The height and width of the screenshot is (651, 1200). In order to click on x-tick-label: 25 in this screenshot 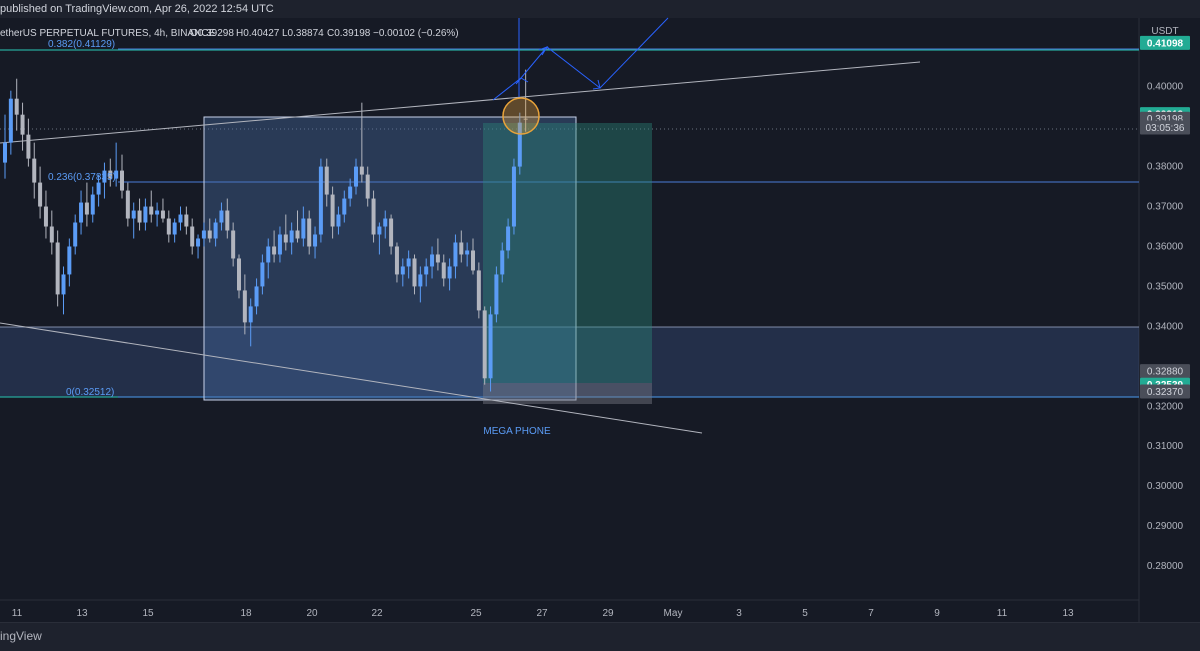, I will do `click(476, 613)`.